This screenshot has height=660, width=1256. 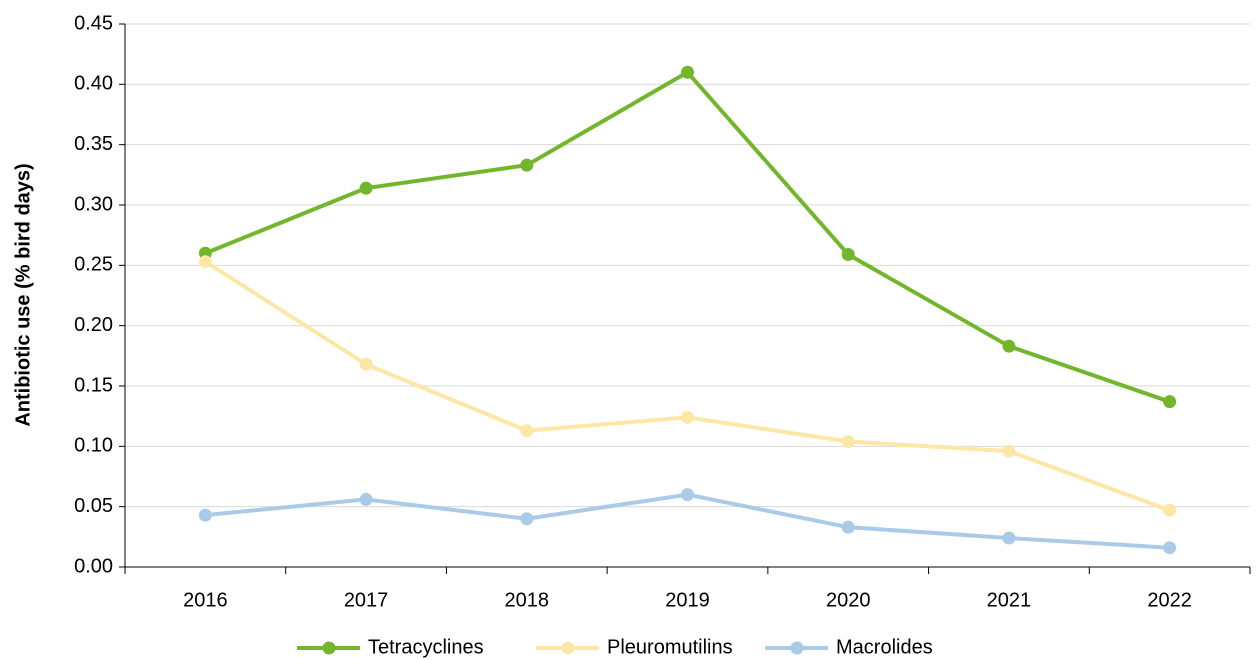 What do you see at coordinates (93, 446) in the screenshot?
I see `y-tick-label: 0.10` at bounding box center [93, 446].